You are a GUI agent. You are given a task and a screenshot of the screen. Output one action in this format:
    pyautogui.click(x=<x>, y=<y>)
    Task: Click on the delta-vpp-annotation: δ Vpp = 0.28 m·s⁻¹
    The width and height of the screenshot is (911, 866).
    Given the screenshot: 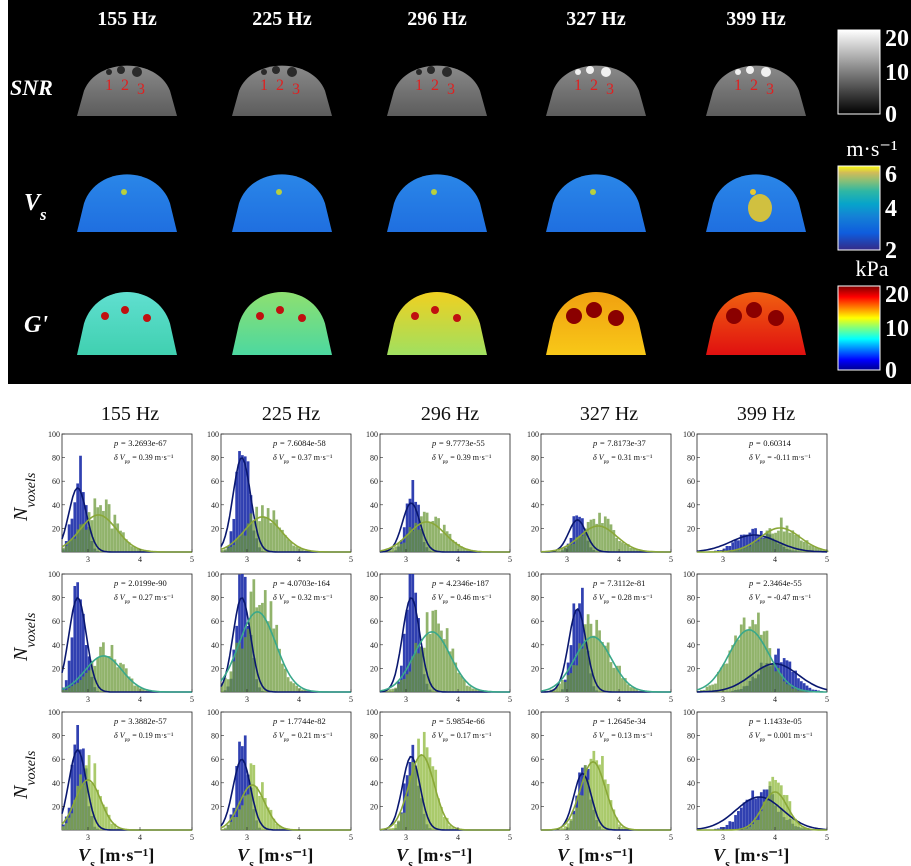 What is the action you would take?
    pyautogui.click(x=623, y=599)
    